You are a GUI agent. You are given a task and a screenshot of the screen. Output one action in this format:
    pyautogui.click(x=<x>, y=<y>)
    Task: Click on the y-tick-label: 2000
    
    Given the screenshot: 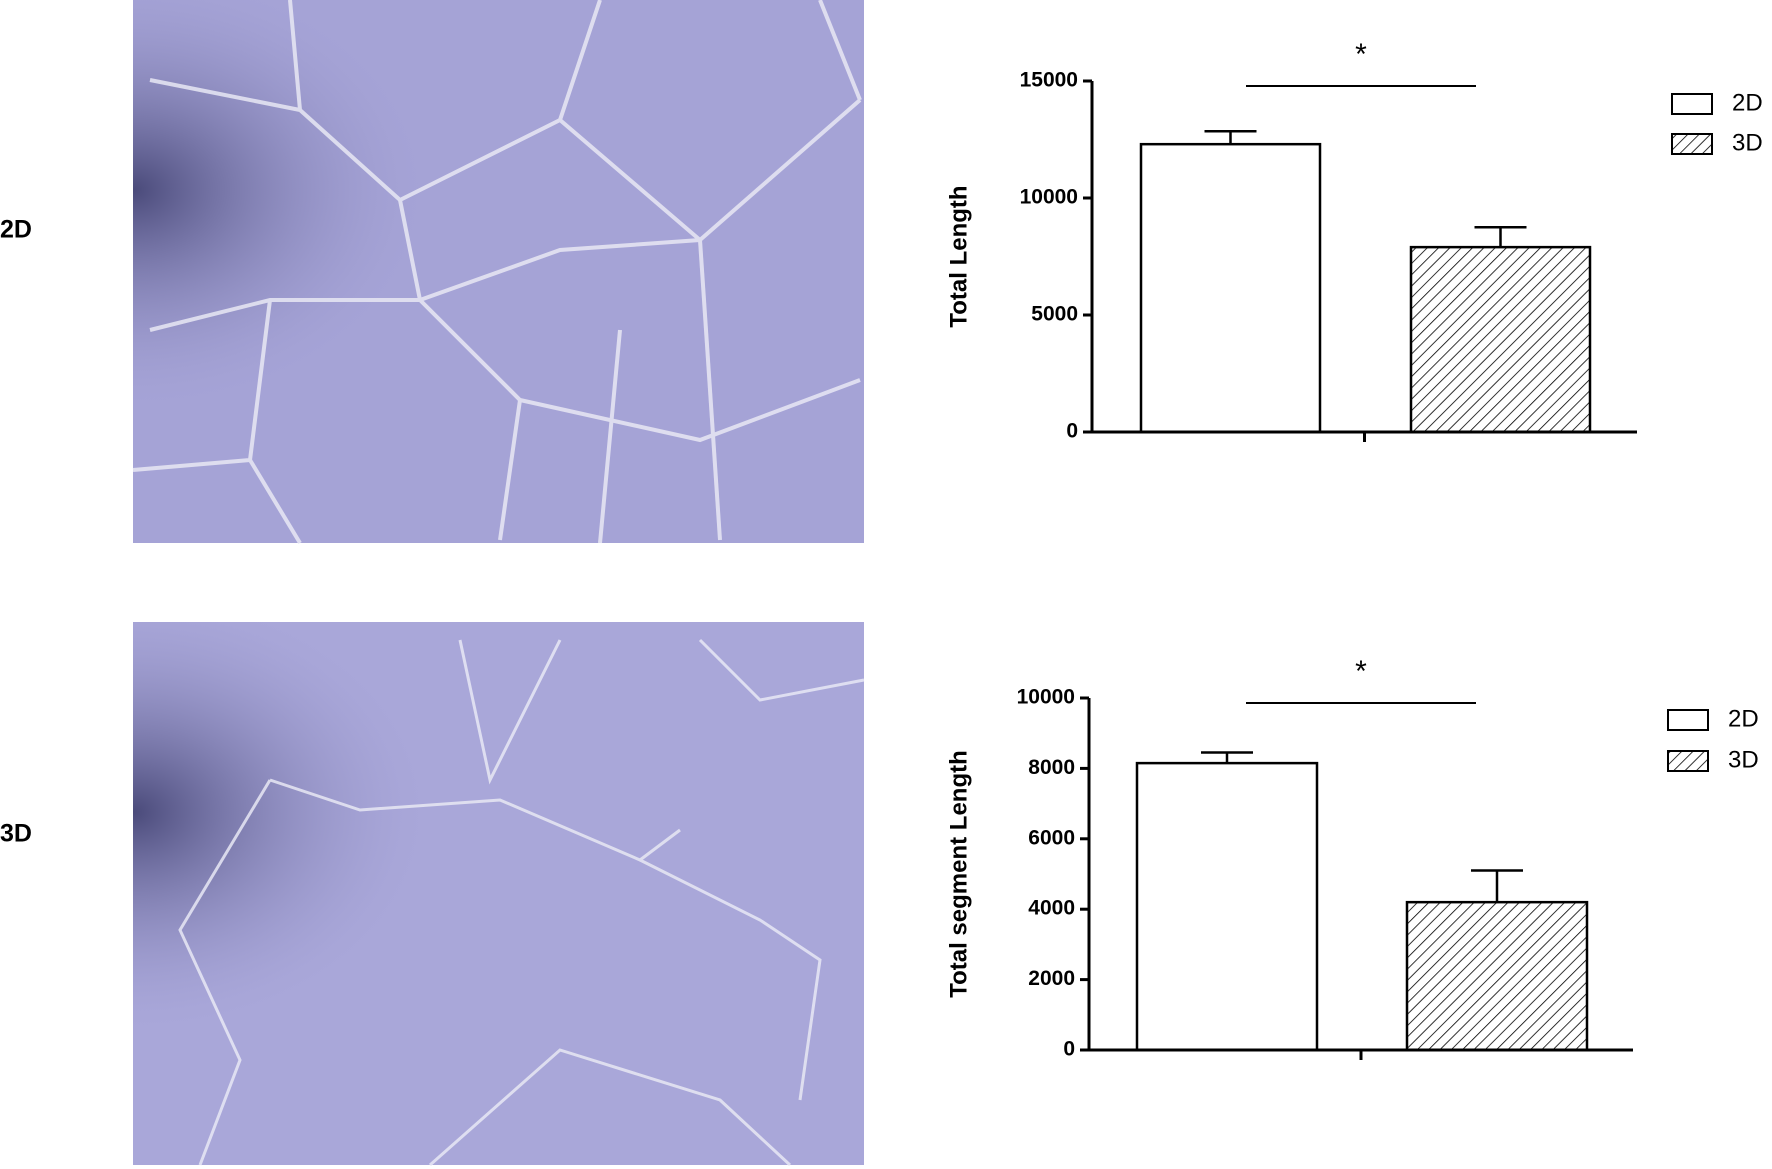 What is the action you would take?
    pyautogui.click(x=1051, y=978)
    